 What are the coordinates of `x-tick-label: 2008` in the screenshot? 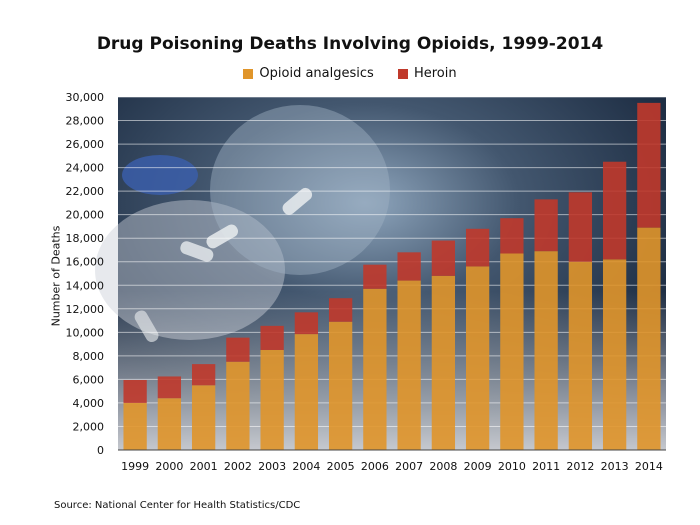 It's located at (443, 466).